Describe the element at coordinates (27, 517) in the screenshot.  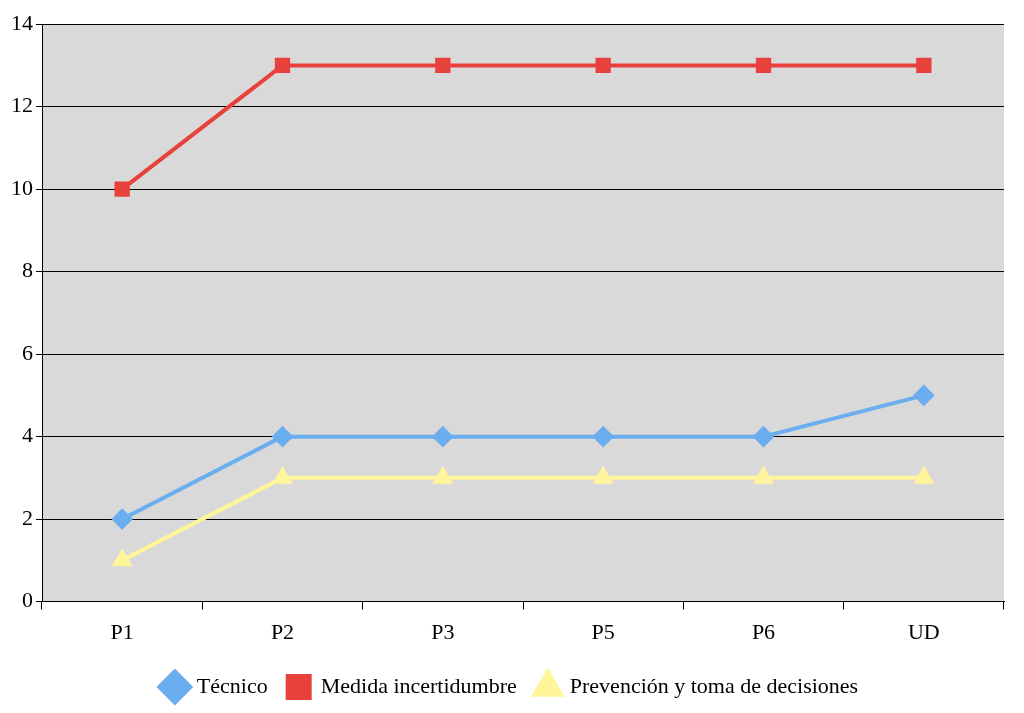
I see `y-tick-label: 2` at that location.